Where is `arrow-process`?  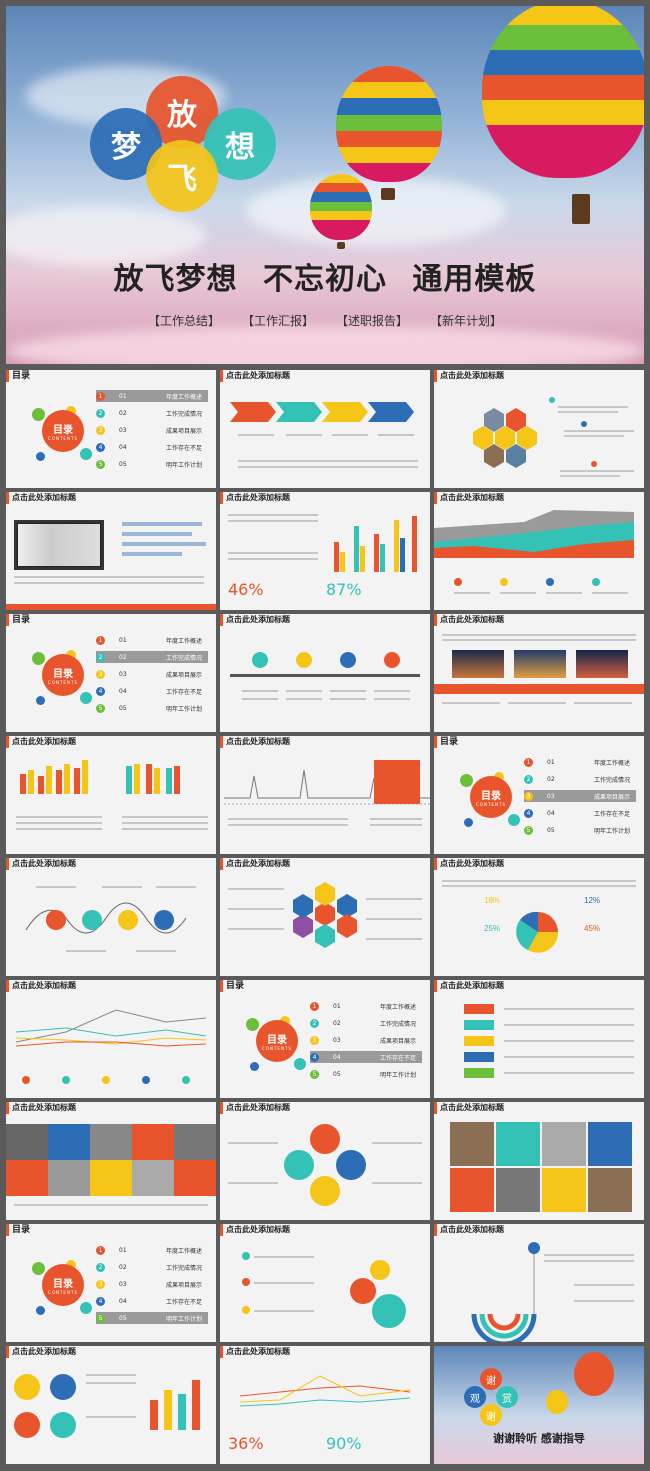 arrow-process is located at coordinates (322, 412).